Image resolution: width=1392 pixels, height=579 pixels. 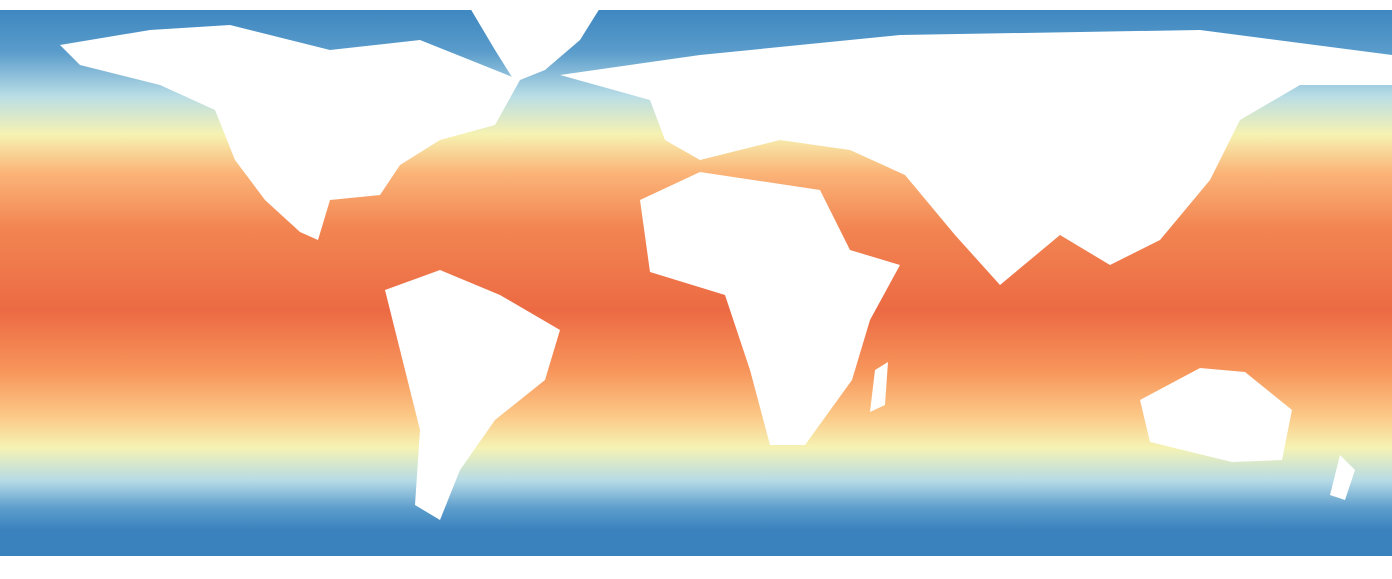 I want to click on antarctica, so click(x=696, y=567).